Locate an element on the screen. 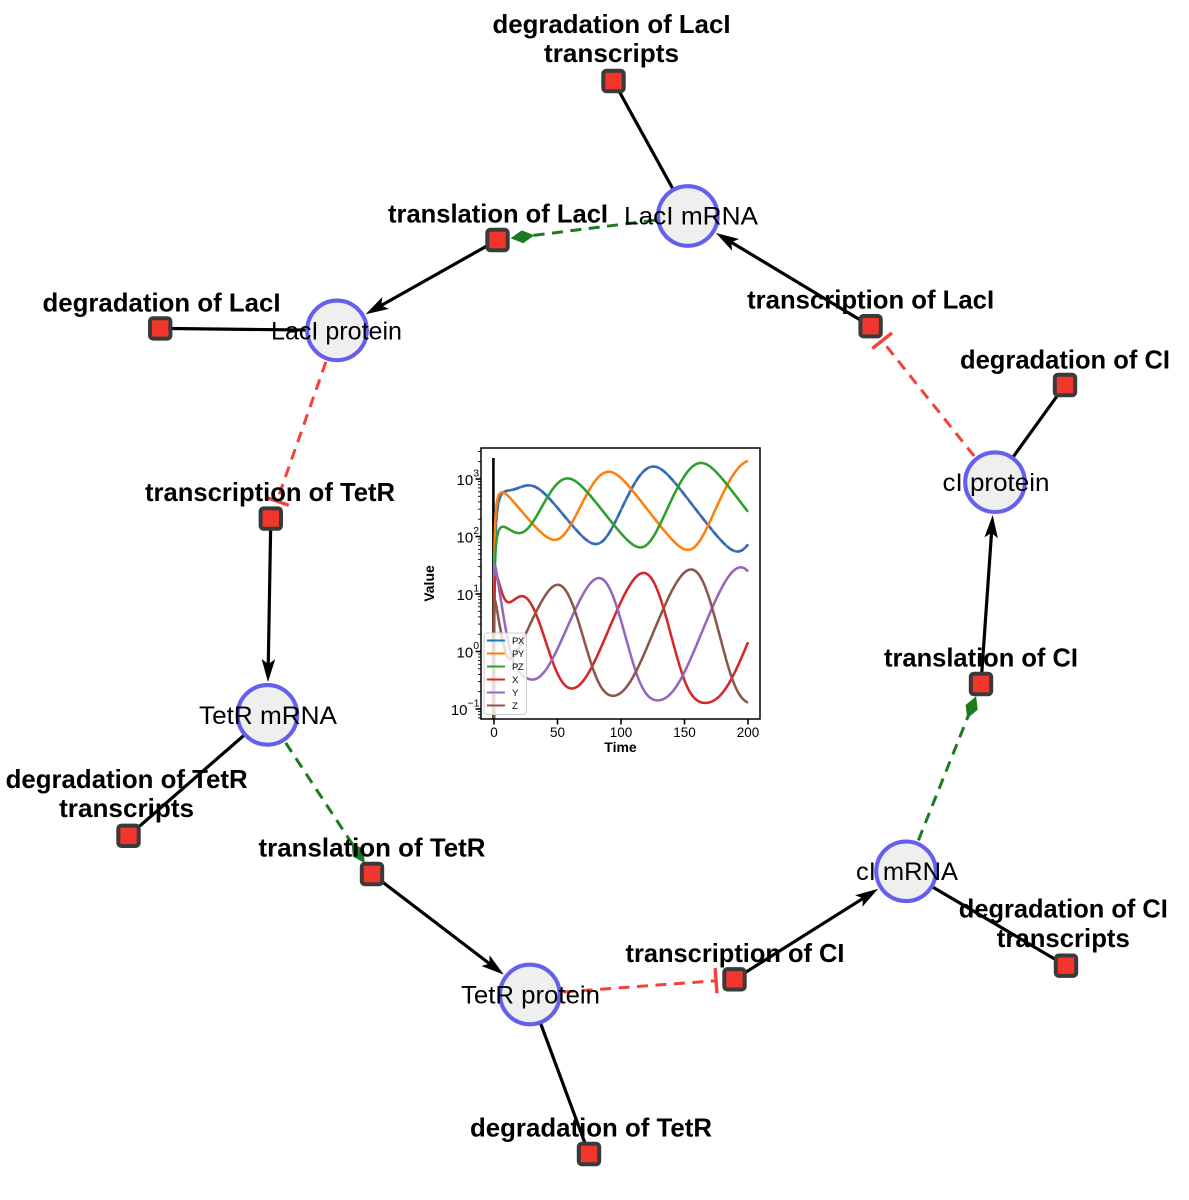  svg-text: transcription of TetR is located at coordinates (270, 492).